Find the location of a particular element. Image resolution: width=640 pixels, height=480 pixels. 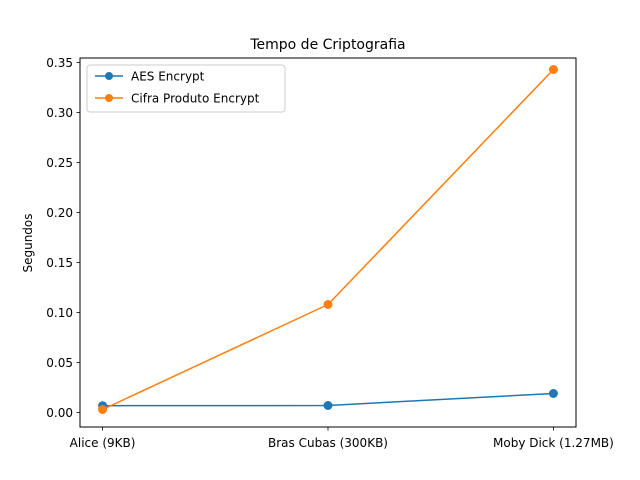

y-tick-label: 0.25 is located at coordinates (59, 163).